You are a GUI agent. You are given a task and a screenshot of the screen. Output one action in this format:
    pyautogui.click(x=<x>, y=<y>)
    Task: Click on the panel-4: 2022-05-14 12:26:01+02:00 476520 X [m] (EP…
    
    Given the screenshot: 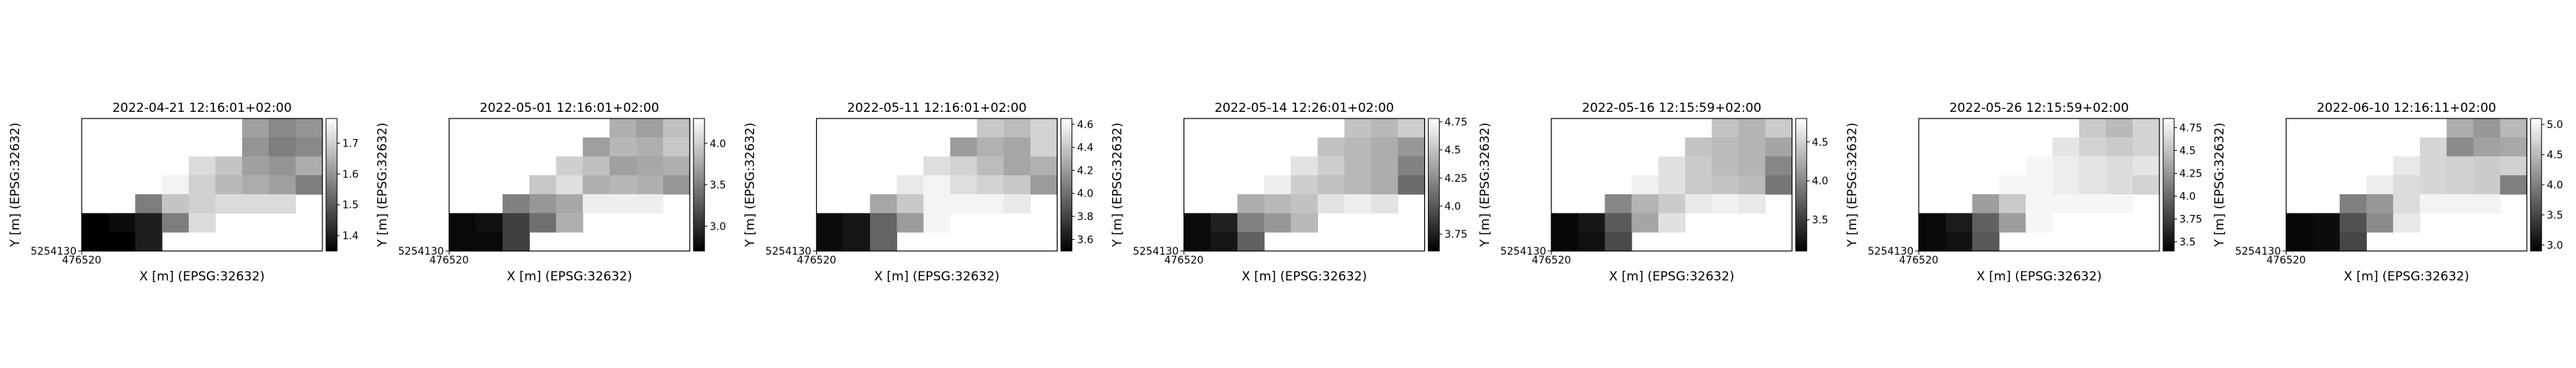 What is the action you would take?
    pyautogui.click(x=1289, y=192)
    